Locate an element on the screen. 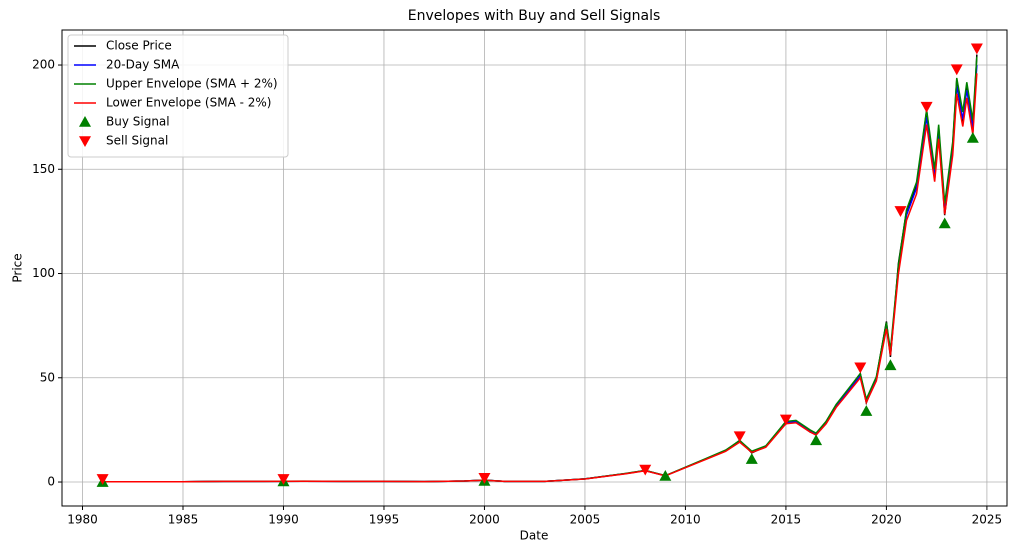 This screenshot has width=1024, height=548. legend-label: Buy Signal is located at coordinates (138, 122).